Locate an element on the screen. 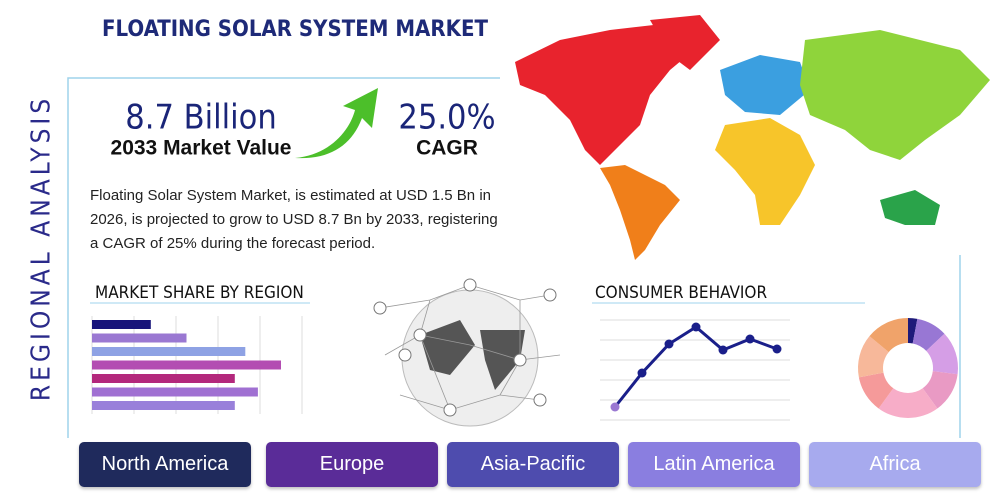  stat-value: 25.0% is located at coordinates (446, 118).